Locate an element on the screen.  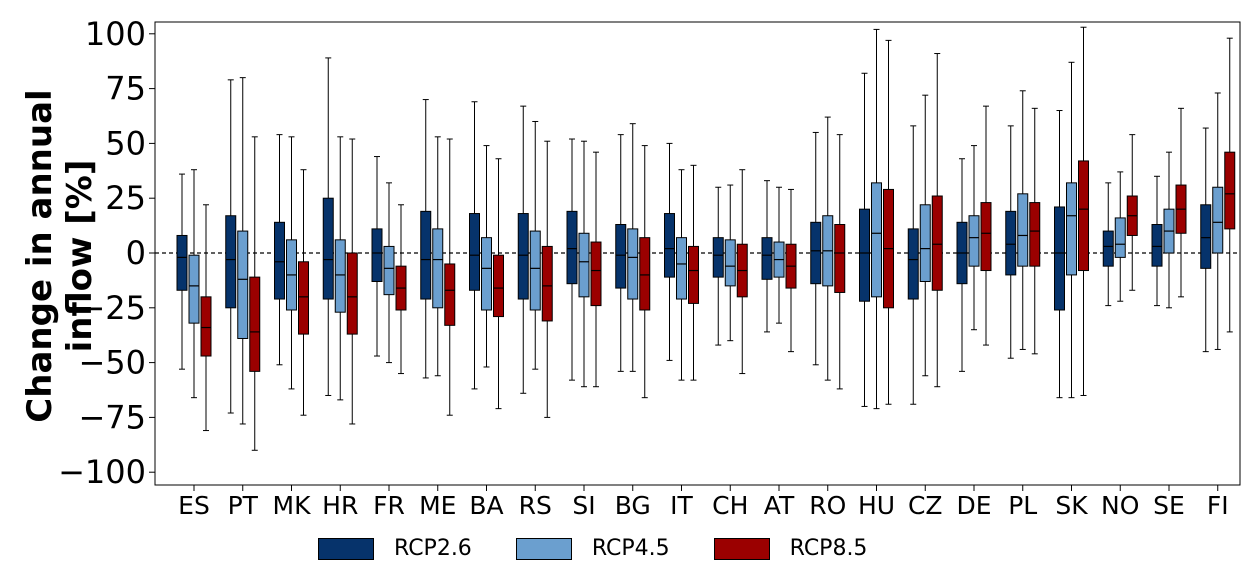
box-rcp45-rs is located at coordinates (535, 245).